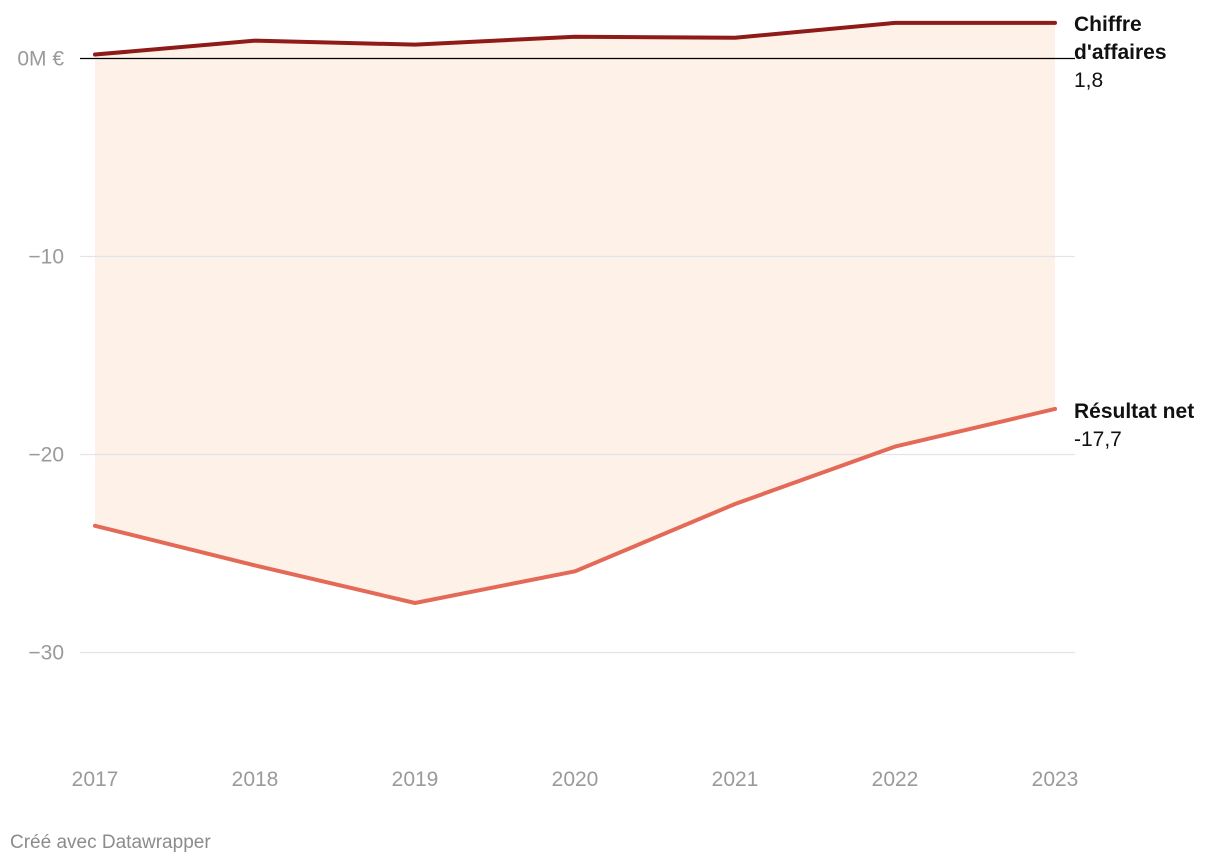  I want to click on credit-text: Créé avec Datawrapper, so click(110, 842).